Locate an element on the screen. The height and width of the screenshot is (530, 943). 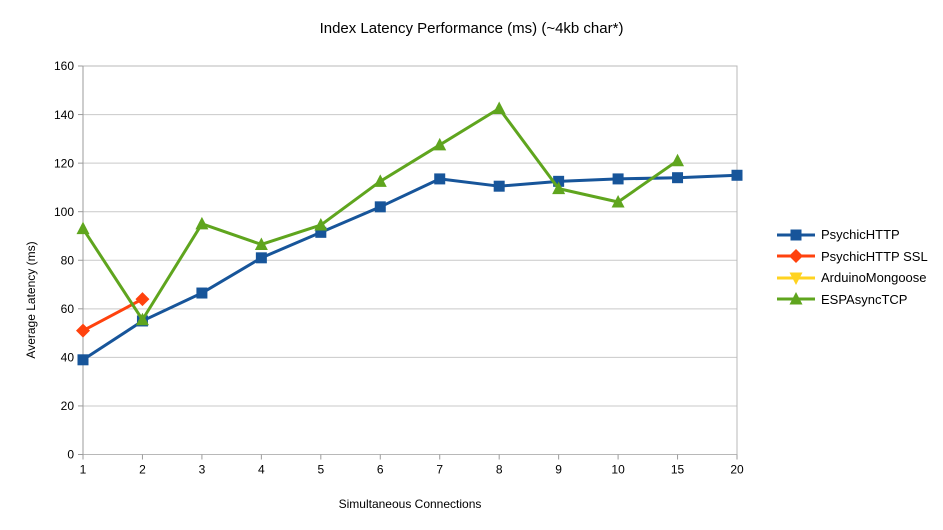
legend-item-psychichttp: PsychicHTTP is located at coordinates (852, 235).